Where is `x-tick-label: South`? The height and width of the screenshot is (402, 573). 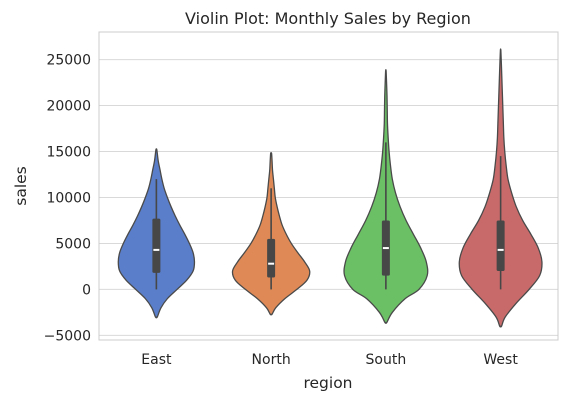
x-tick-label: South is located at coordinates (386, 360).